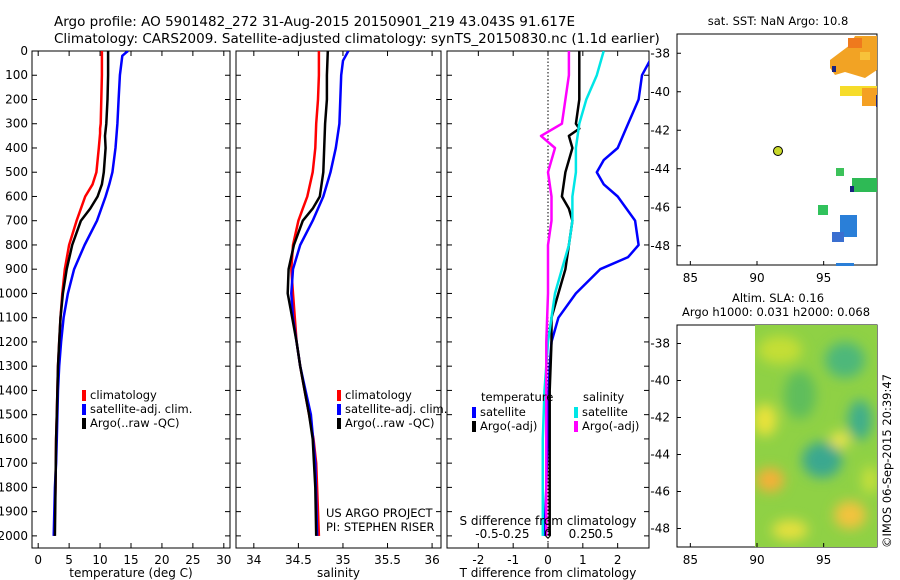  I want to click on depth-tick-label: 400, so click(16, 148).